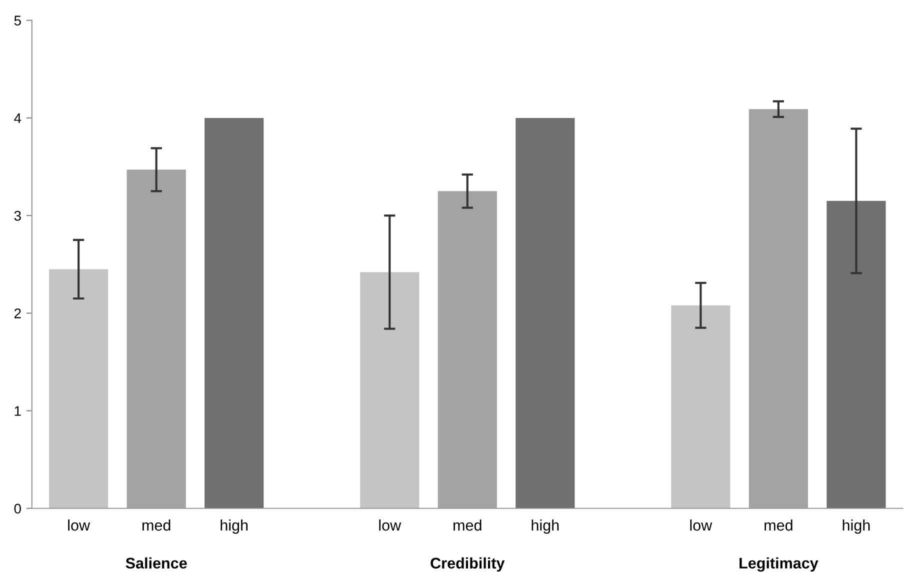  I want to click on series-label: med, so click(156, 525).